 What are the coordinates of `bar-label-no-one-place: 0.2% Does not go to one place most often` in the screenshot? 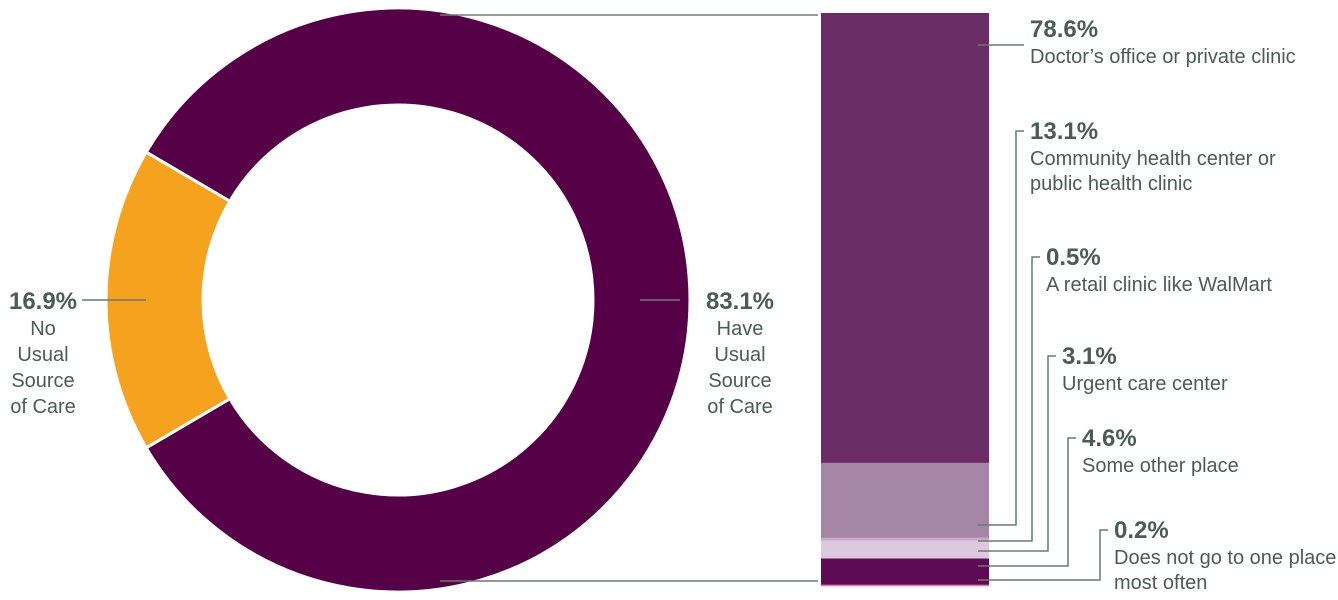 It's located at (1225, 555).